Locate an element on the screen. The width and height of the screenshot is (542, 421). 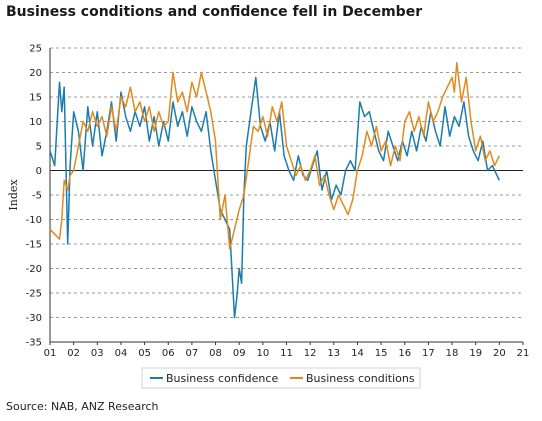
y-tick-label: -10 is located at coordinates (34, 220).